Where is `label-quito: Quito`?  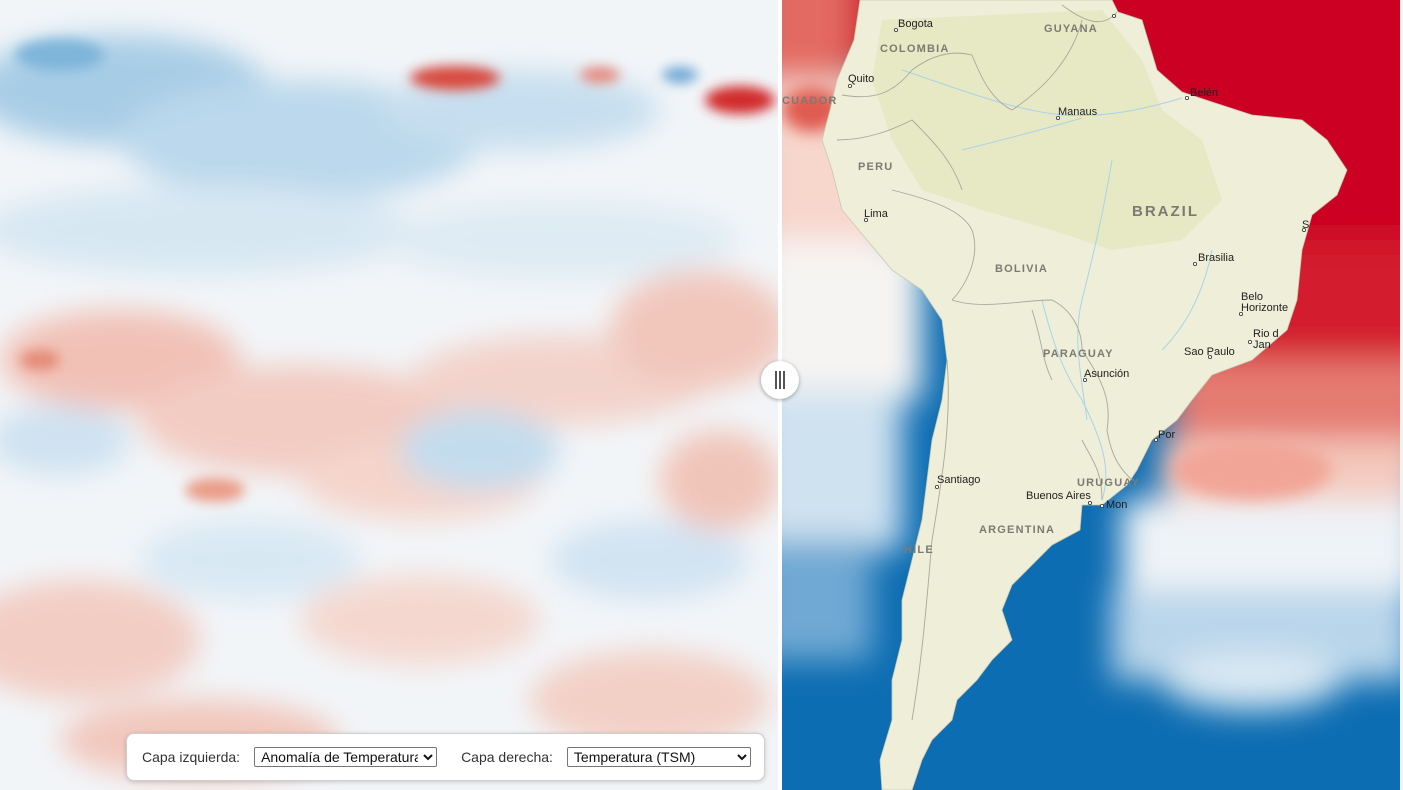 label-quito: Quito is located at coordinates (861, 79).